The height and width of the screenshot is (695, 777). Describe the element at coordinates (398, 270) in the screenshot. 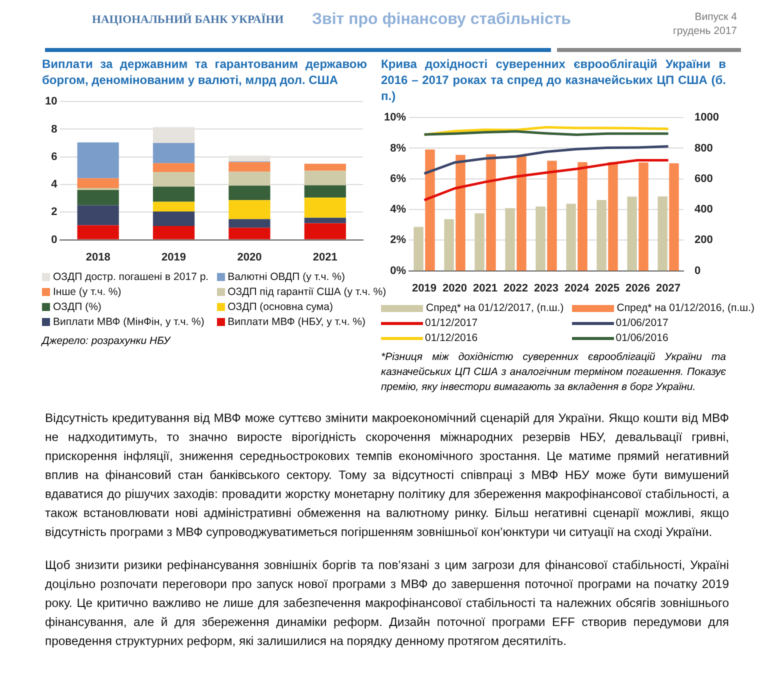

I see `y-tick-label: 0%` at that location.